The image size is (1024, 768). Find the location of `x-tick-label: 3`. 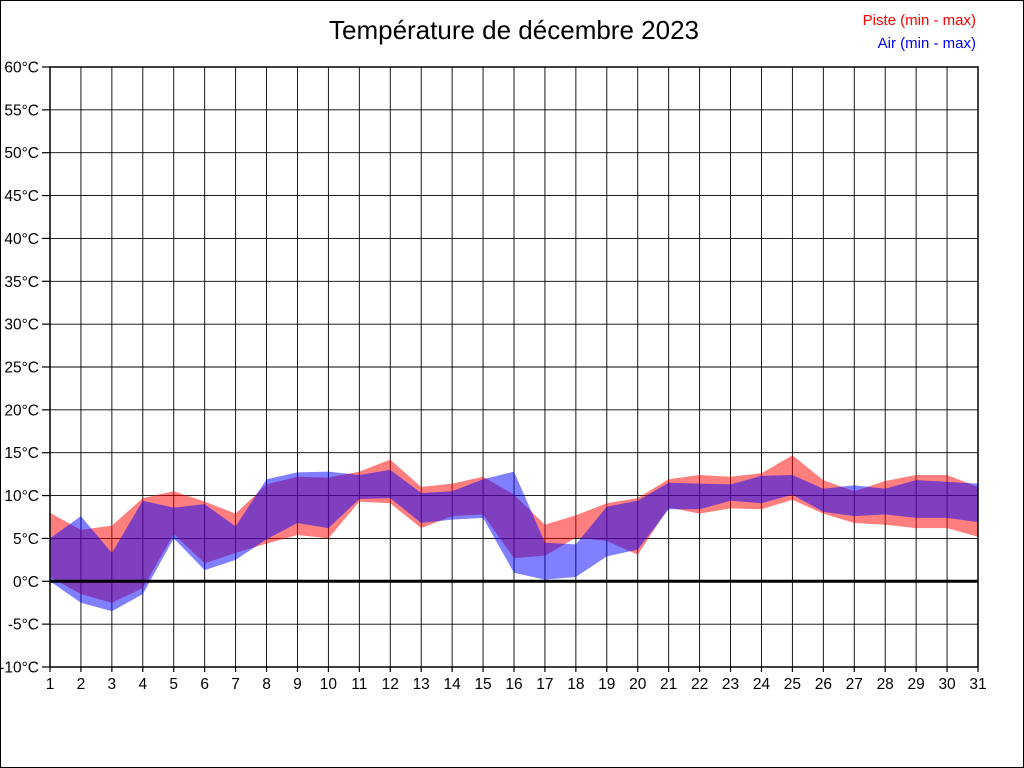

x-tick-label: 3 is located at coordinates (112, 684).